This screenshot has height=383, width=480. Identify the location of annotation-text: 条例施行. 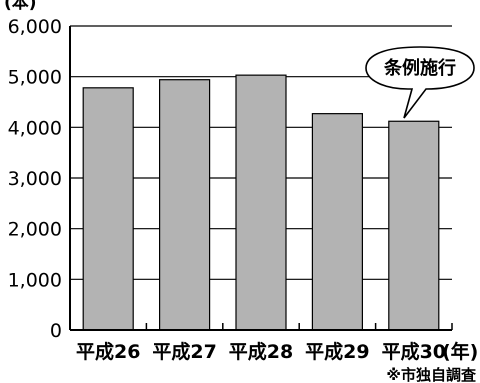
(419, 68).